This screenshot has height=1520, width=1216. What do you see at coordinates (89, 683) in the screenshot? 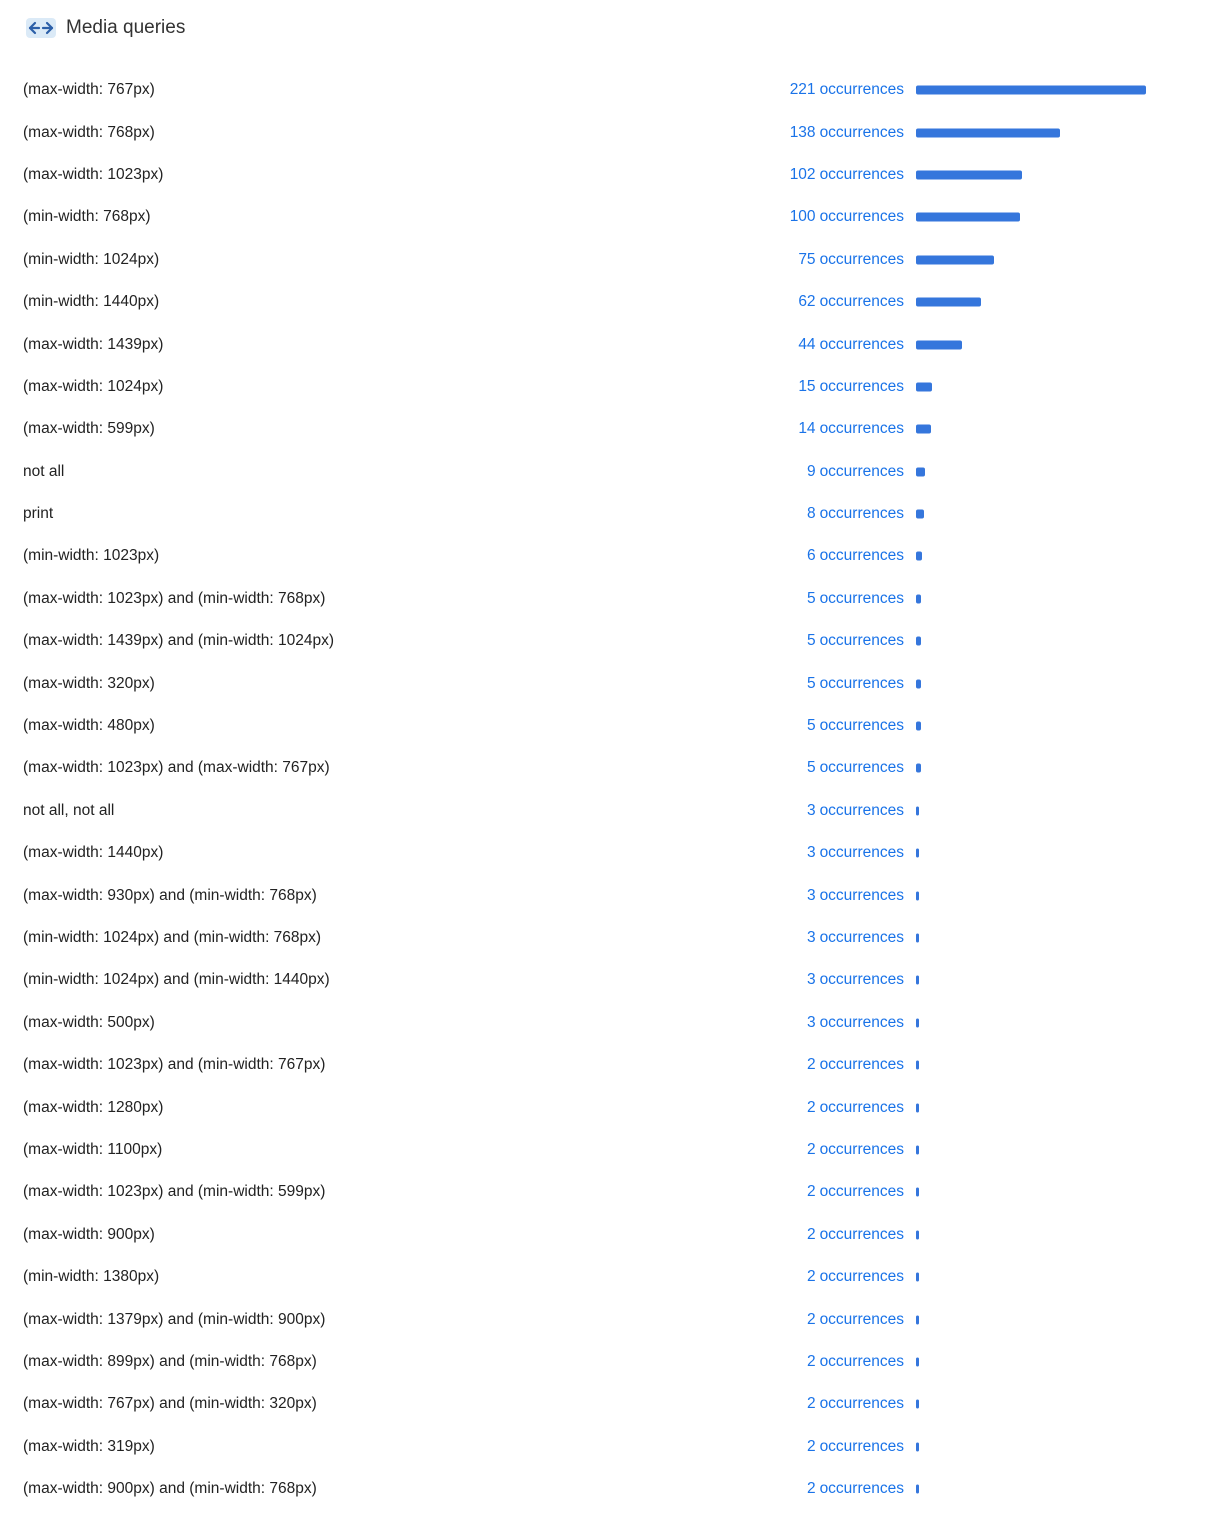
I see `media-query-label: (max-width: 320px)` at bounding box center [89, 683].